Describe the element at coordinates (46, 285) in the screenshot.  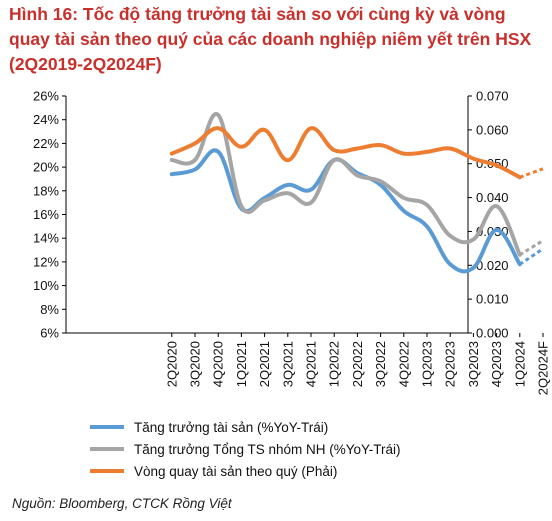
I see `y-left-tick-label: 10%` at that location.